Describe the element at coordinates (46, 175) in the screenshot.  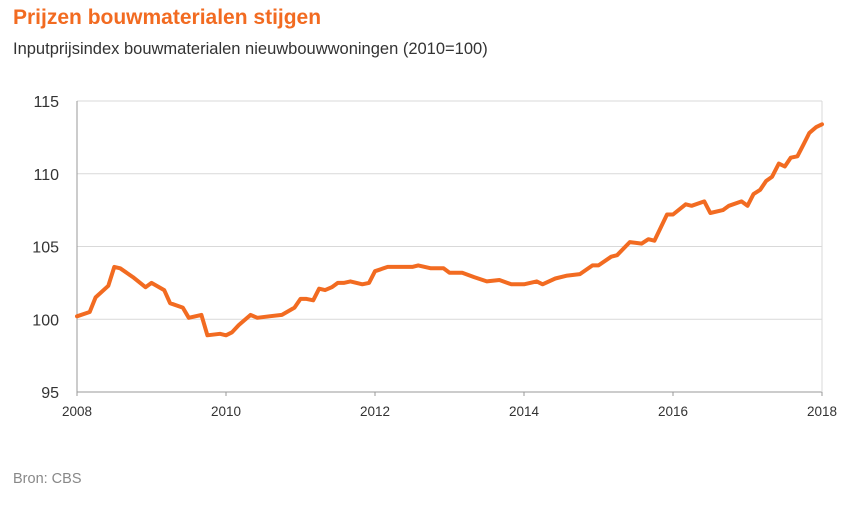
I see `y-tick-label: 110` at that location.